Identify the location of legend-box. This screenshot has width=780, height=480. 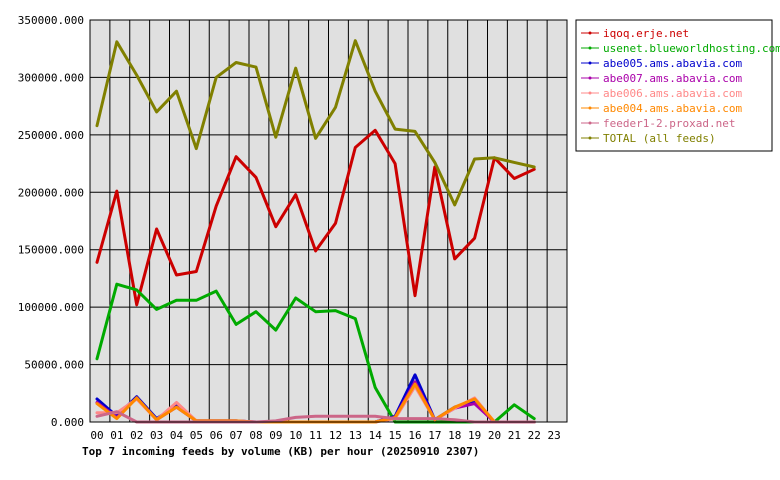
(674, 85).